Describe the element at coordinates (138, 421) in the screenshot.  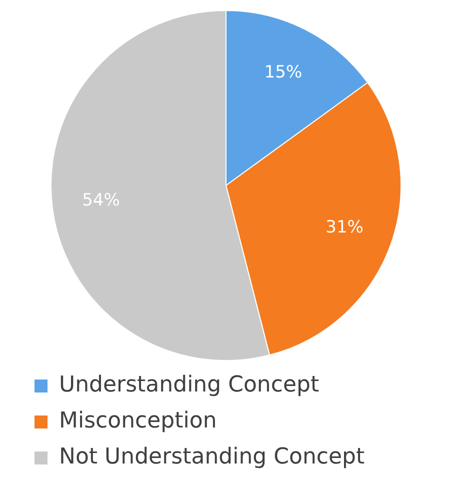
I see `legend-label: Misconception` at that location.